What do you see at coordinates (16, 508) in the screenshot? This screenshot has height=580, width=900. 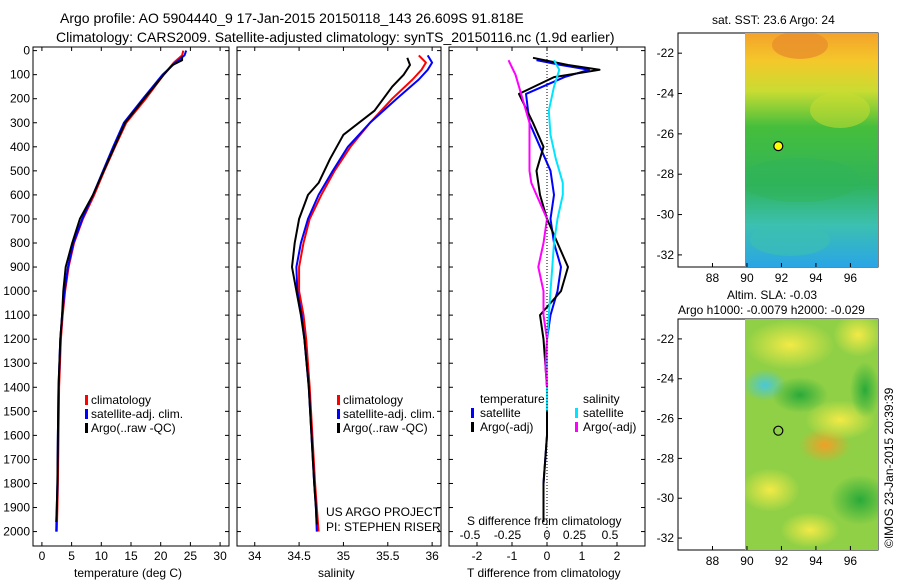 I see `depth-tick-label: 1900` at bounding box center [16, 508].